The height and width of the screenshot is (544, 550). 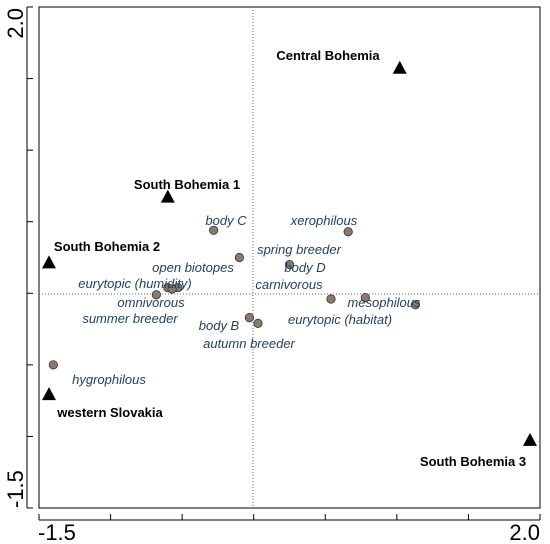 What do you see at coordinates (134, 283) in the screenshot?
I see `trait-label-eurytopic-humidity: eurytopic (humidity)` at bounding box center [134, 283].